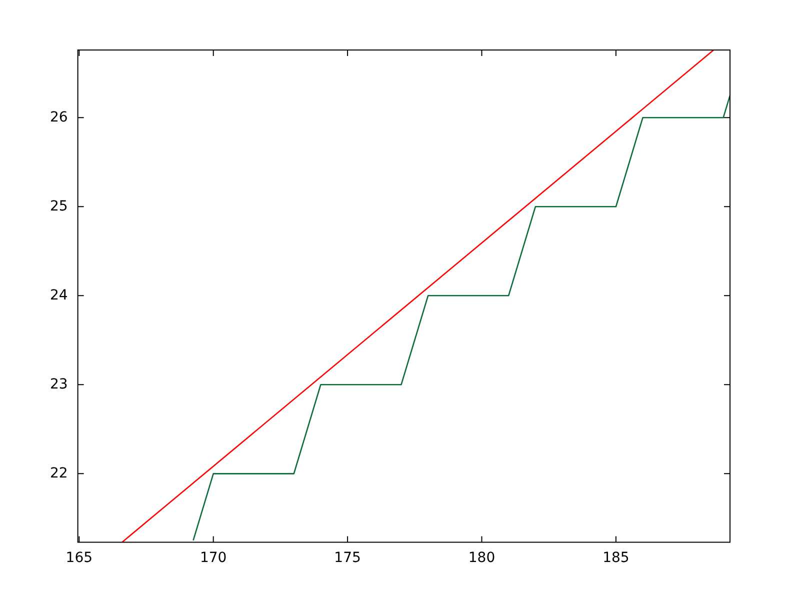  I want to click on y-tick-label: 23, so click(59, 384).